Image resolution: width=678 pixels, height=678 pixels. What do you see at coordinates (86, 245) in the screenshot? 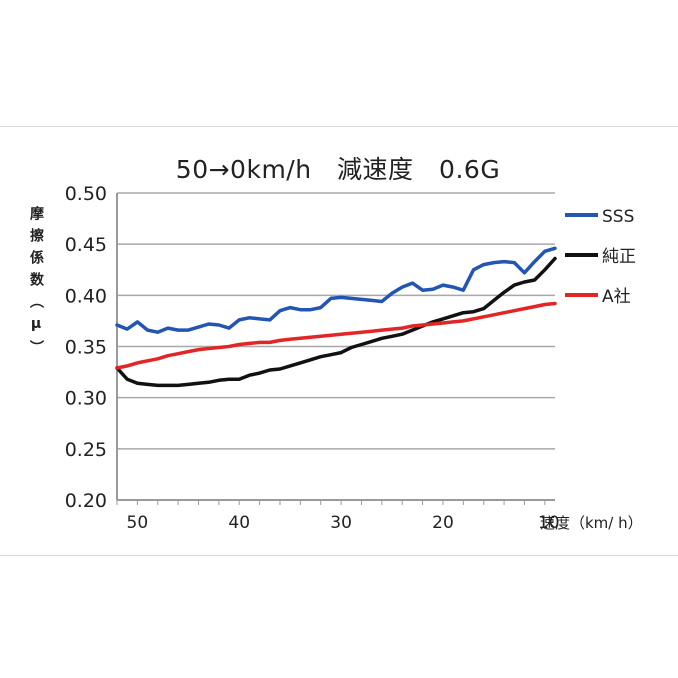
I see `y-tick-label: 0.45` at bounding box center [86, 245].